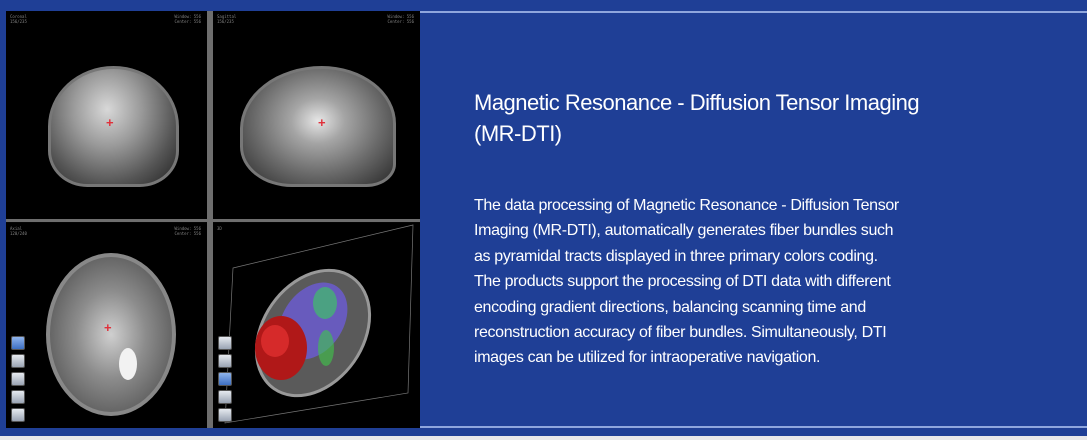 The image size is (1087, 440). I want to click on coronal-brain-scan, so click(113, 126).